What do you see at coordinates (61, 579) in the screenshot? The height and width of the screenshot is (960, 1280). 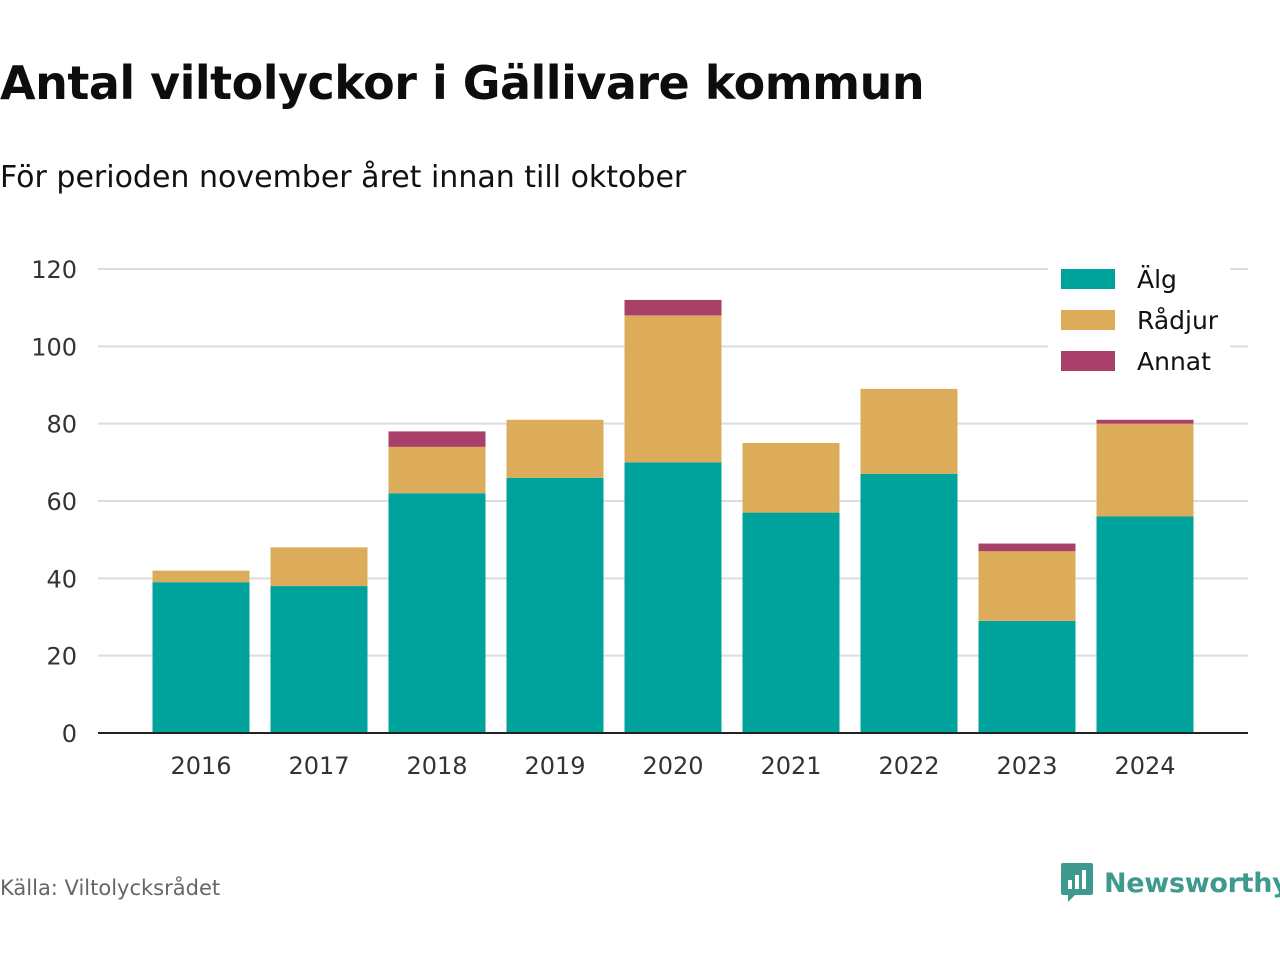 I see `y-tick-label: 40` at bounding box center [61, 579].